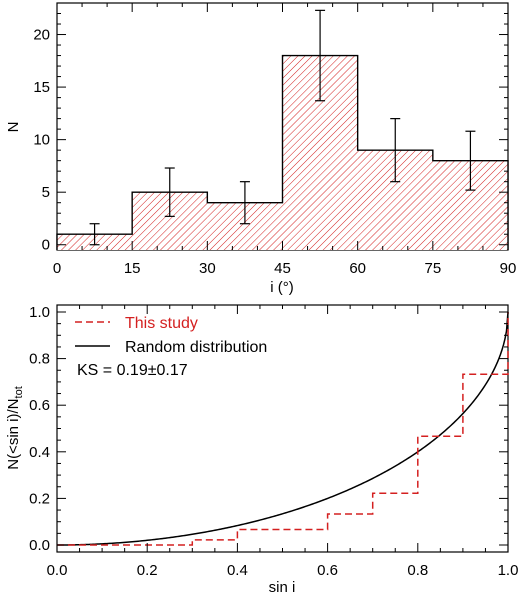 The width and height of the screenshot is (520, 594). Describe the element at coordinates (39, 359) in the screenshot. I see `y-tick-label: 0.8` at that location.